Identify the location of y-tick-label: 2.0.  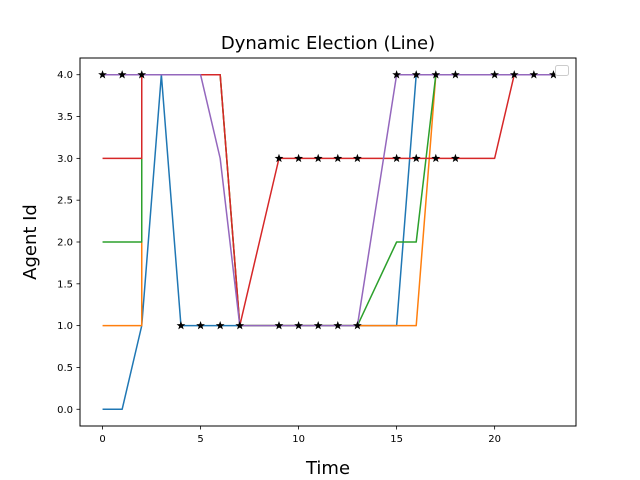
(65, 243).